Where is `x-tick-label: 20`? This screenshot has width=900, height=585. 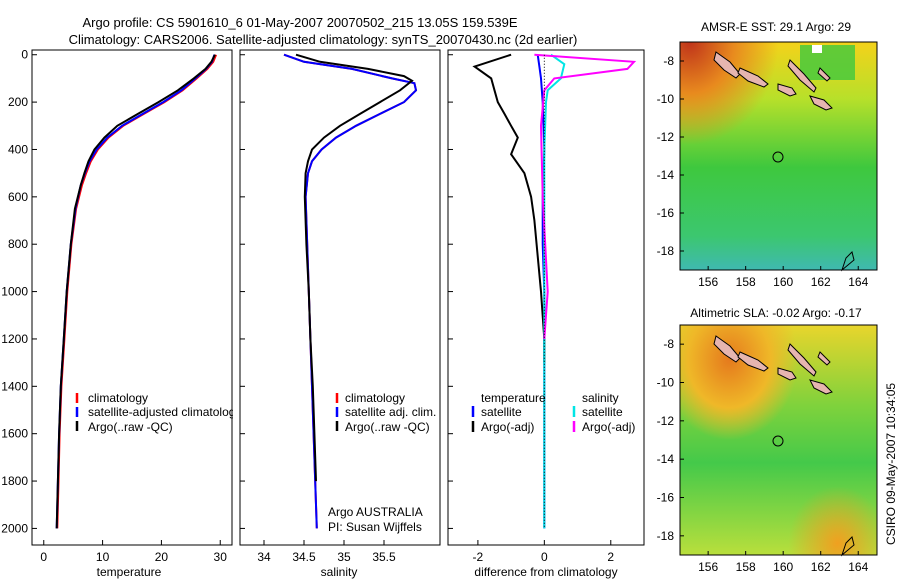 x-tick-label: 20 is located at coordinates (162, 557).